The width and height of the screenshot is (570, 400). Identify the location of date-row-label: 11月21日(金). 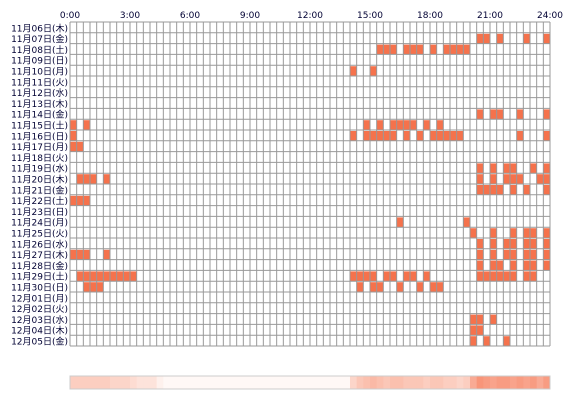
(39, 190).